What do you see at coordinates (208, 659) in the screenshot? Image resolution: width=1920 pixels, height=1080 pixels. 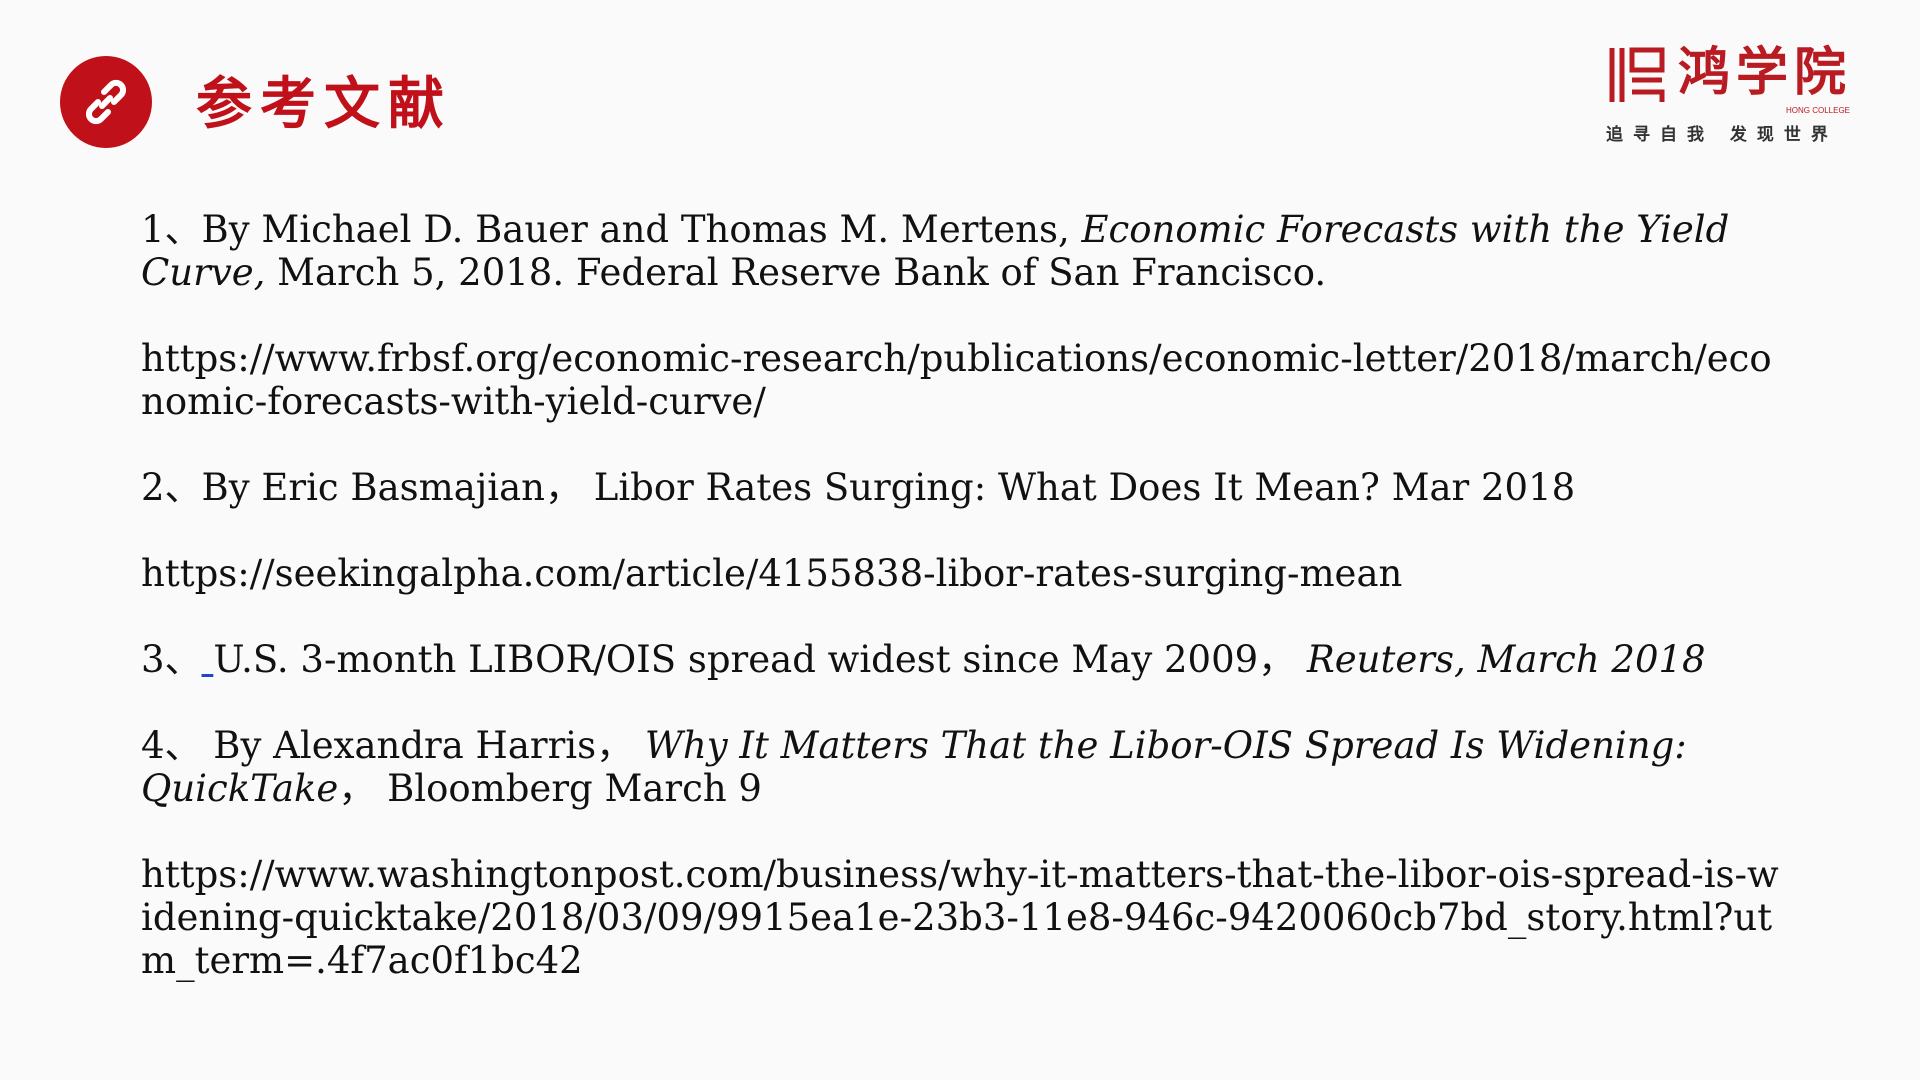 I see `reference-3-link` at bounding box center [208, 659].